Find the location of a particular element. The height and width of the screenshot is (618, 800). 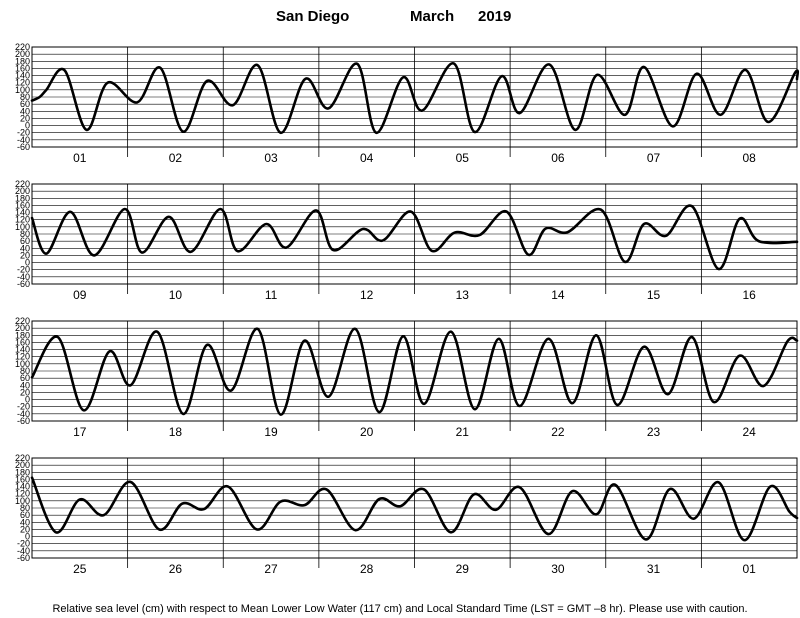

day-label: 03 is located at coordinates (271, 158).